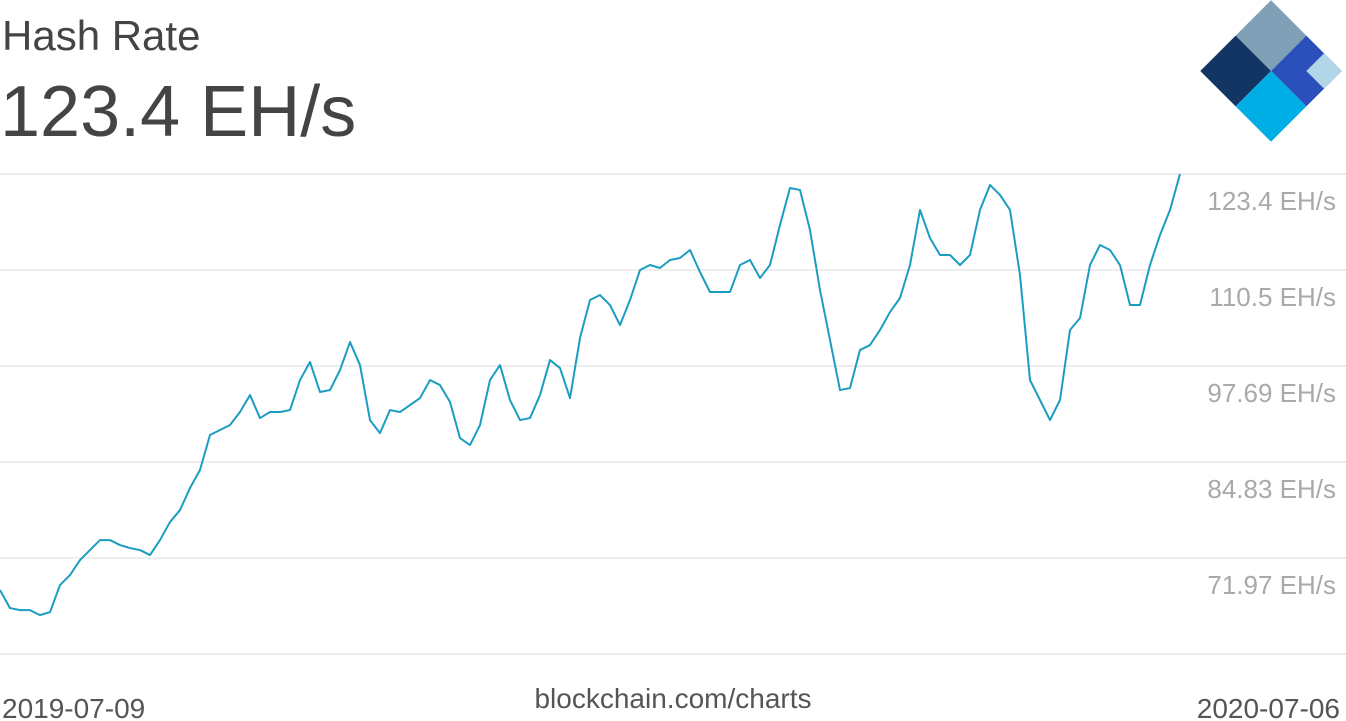 The width and height of the screenshot is (1346, 721). What do you see at coordinates (1271, 201) in the screenshot?
I see `y-tick-label: 123.4 EH/s` at bounding box center [1271, 201].